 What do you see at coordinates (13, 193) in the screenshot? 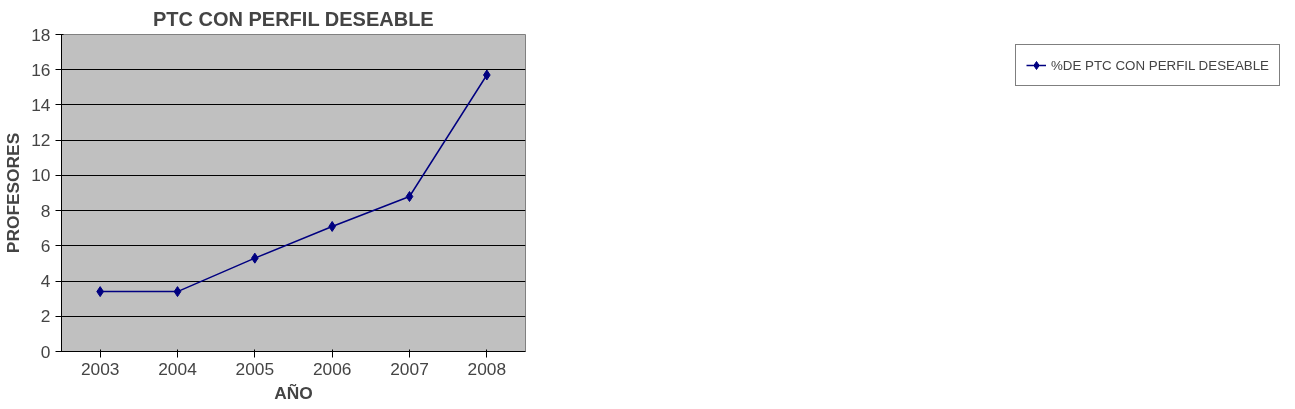
I see `y-axis-title: PROFESORES` at bounding box center [13, 193].